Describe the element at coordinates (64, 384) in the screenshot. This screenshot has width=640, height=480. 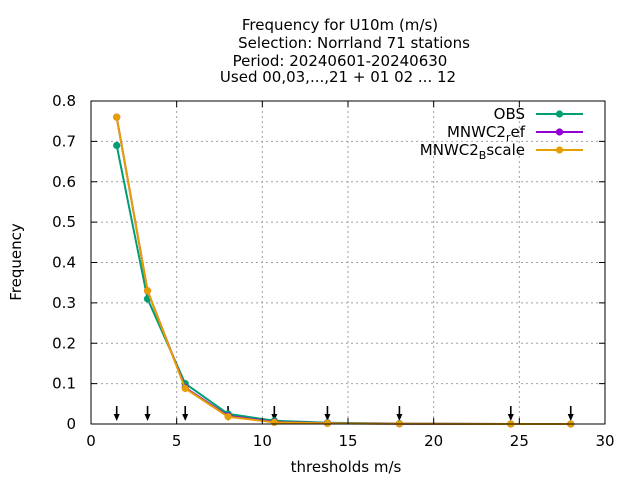
I see `y-tick-label: 0.1` at that location.